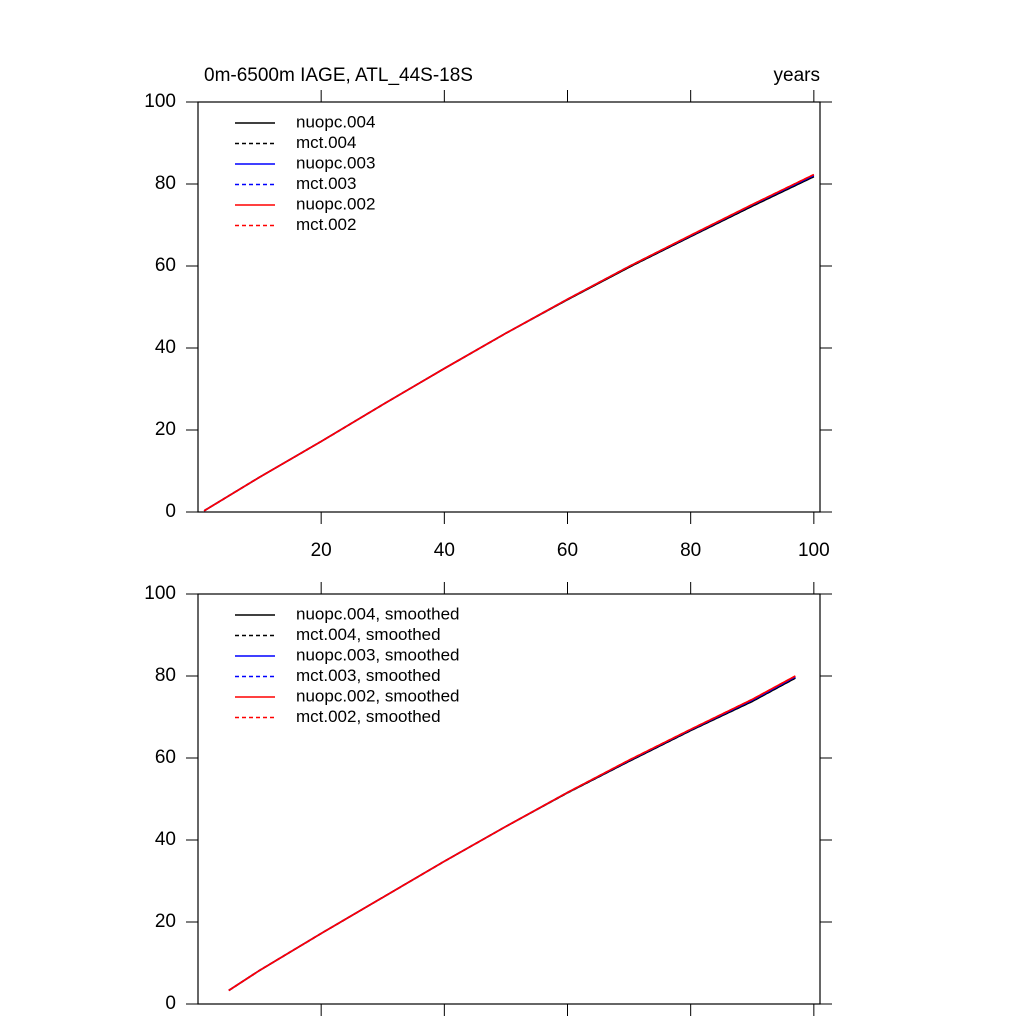 This screenshot has height=1024, width=1024. What do you see at coordinates (378, 695) in the screenshot?
I see `legend-label: nuopc.002, smoothed` at bounding box center [378, 695].